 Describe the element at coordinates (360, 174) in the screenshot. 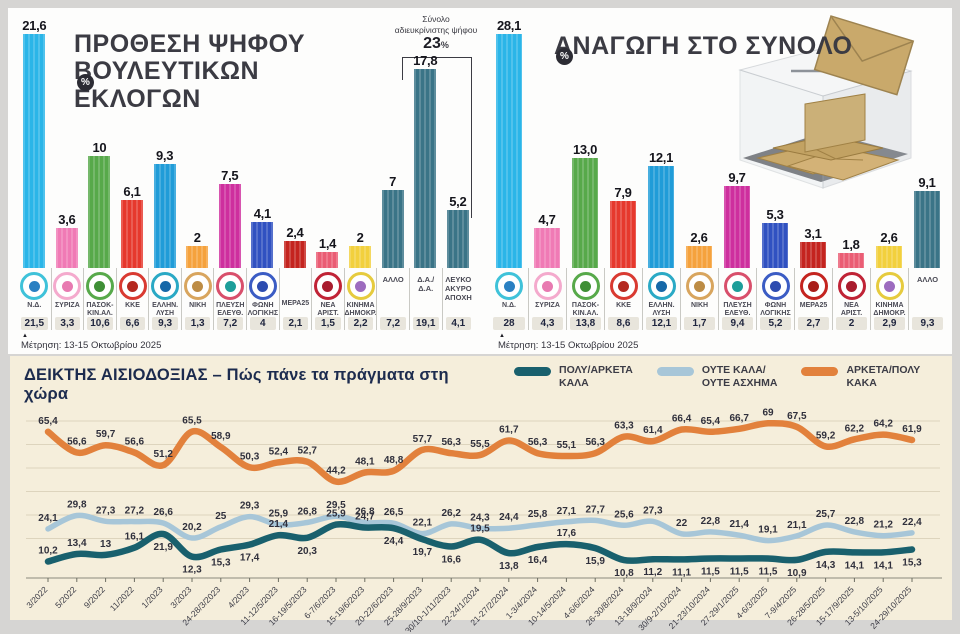

I see `party-column: 2 ΚΙΝΗΜΑ ΔΗΜΟΚΡ. 2,2` at that location.